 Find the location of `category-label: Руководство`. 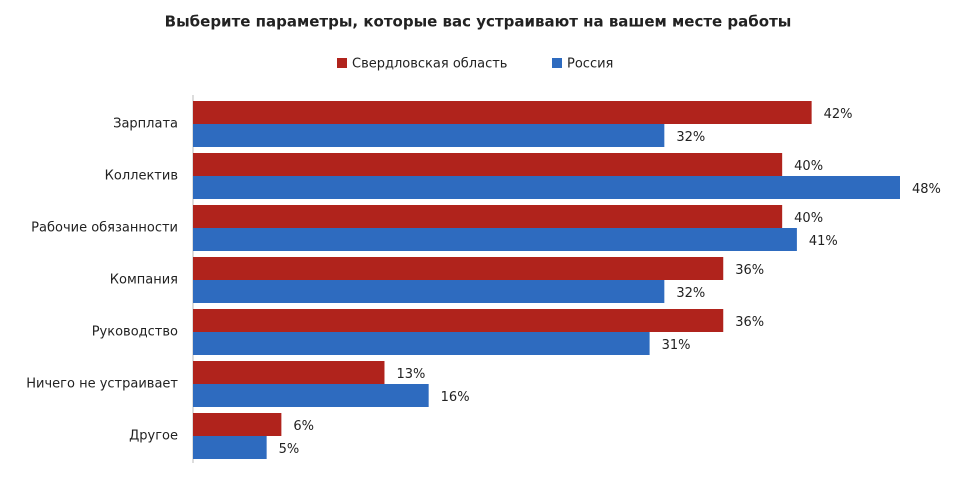

category-label: Руководство is located at coordinates (135, 332).